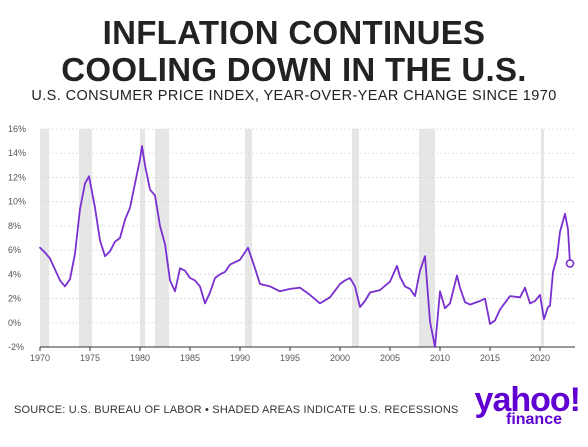 This screenshot has height=447, width=588. I want to click on y-tick-label-7: 12%, so click(17, 177).